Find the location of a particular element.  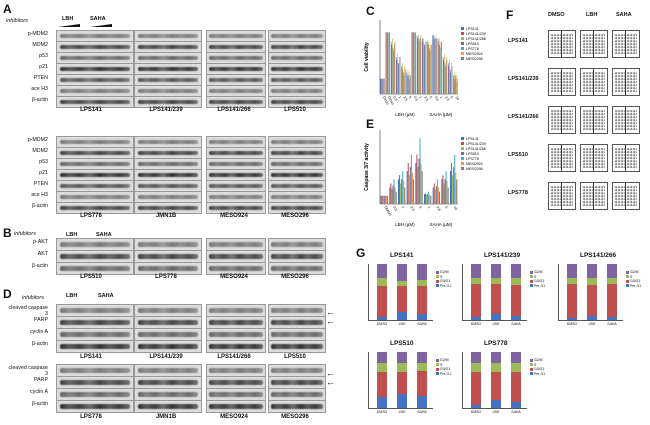

legend-label: Pre-G1 is located at coordinates (446, 373).